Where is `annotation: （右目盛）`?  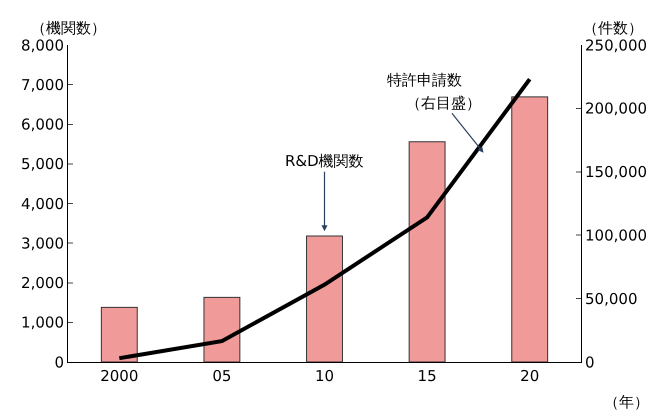
annotation: （右目盛） is located at coordinates (443, 103).